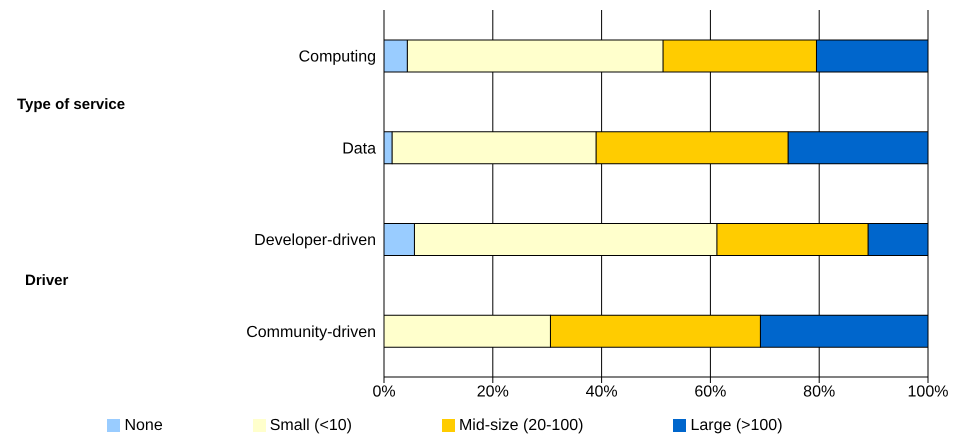  What do you see at coordinates (492, 391) in the screenshot?
I see `x-tick-label: 20%` at bounding box center [492, 391].